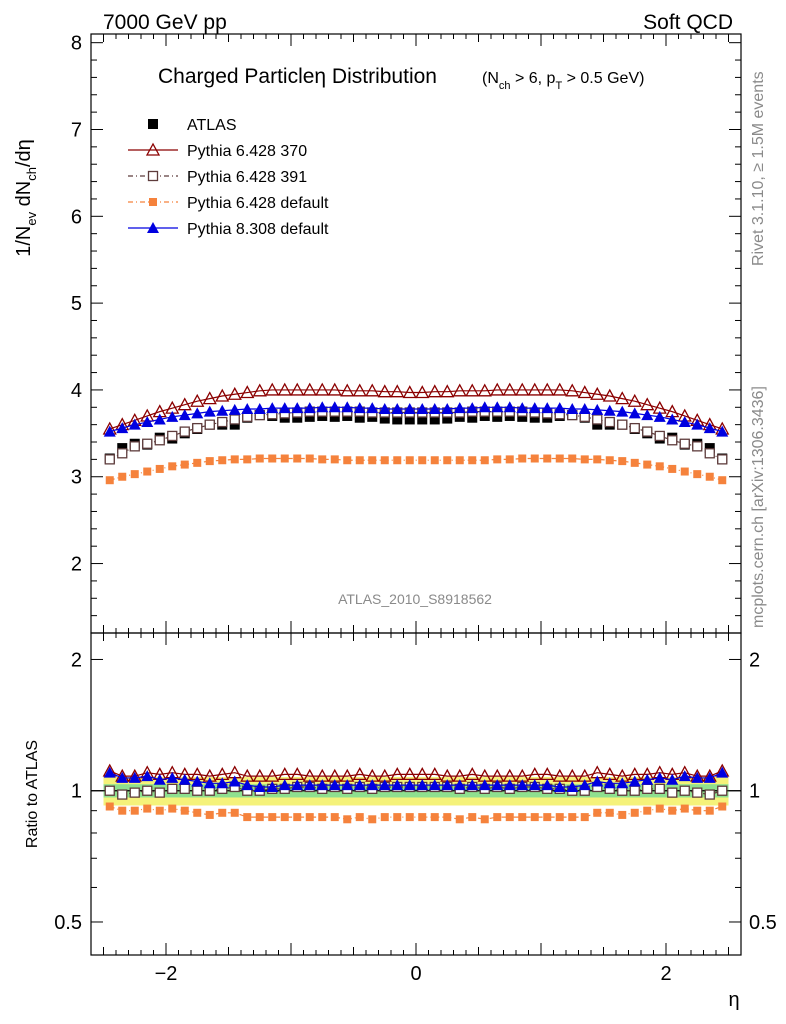  Describe the element at coordinates (763, 923) in the screenshot. I see `ratio-y-tick-label-right: 0.5` at that location.